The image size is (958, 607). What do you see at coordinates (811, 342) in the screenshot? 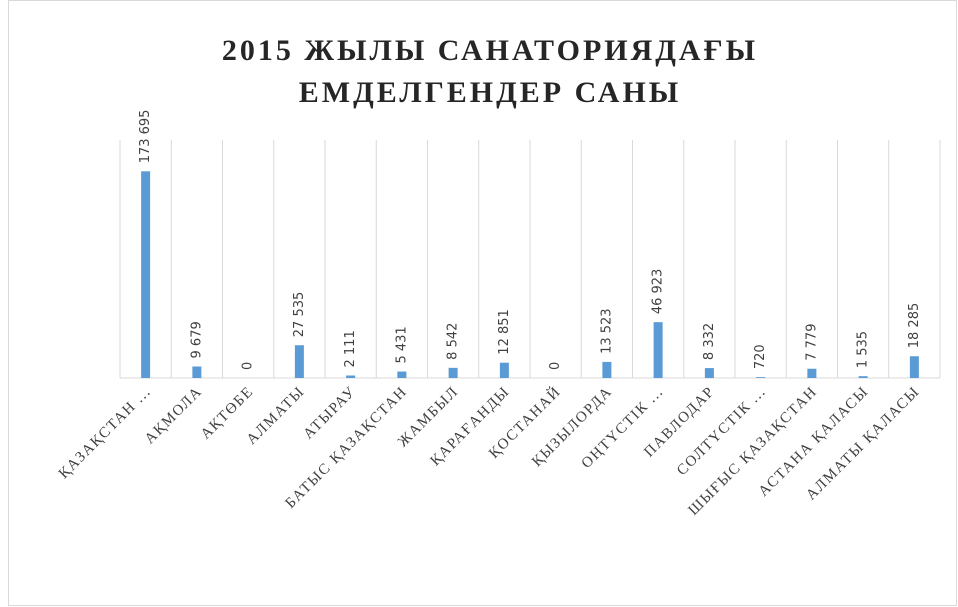
I see `data-label: 7 779` at bounding box center [811, 342].